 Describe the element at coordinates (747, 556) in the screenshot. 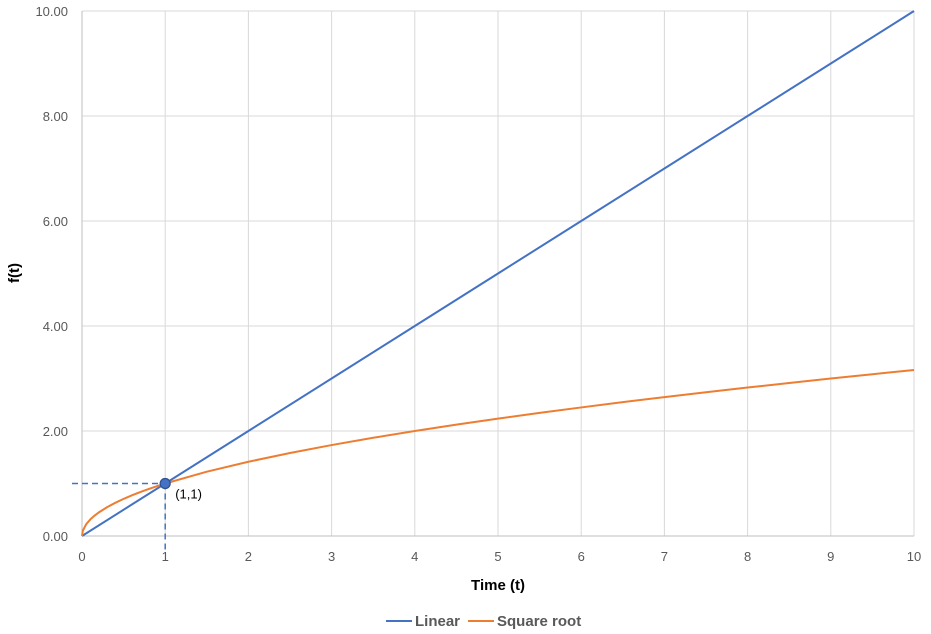

I see `x-tick-label: 8` at that location.